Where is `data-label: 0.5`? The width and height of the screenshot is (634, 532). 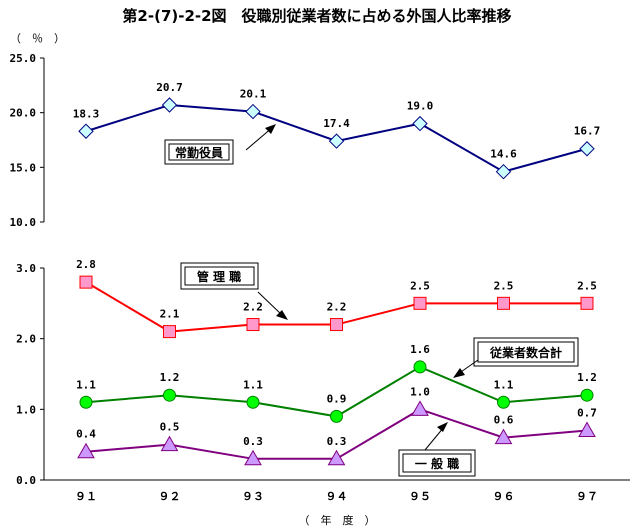 data-label: 0.5 is located at coordinates (170, 427).